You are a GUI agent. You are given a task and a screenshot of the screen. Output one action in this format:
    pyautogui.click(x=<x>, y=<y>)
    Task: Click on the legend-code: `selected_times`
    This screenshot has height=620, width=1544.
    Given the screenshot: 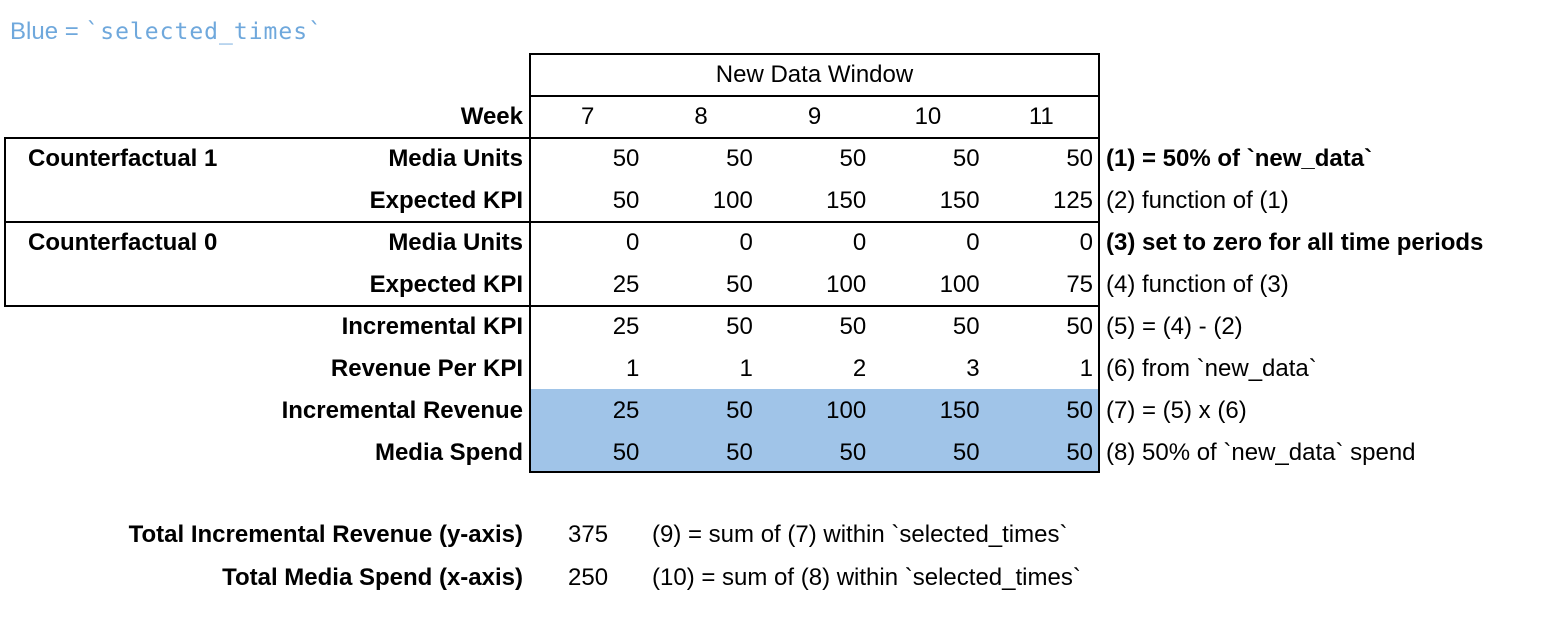 What is the action you would take?
    pyautogui.click(x=204, y=32)
    